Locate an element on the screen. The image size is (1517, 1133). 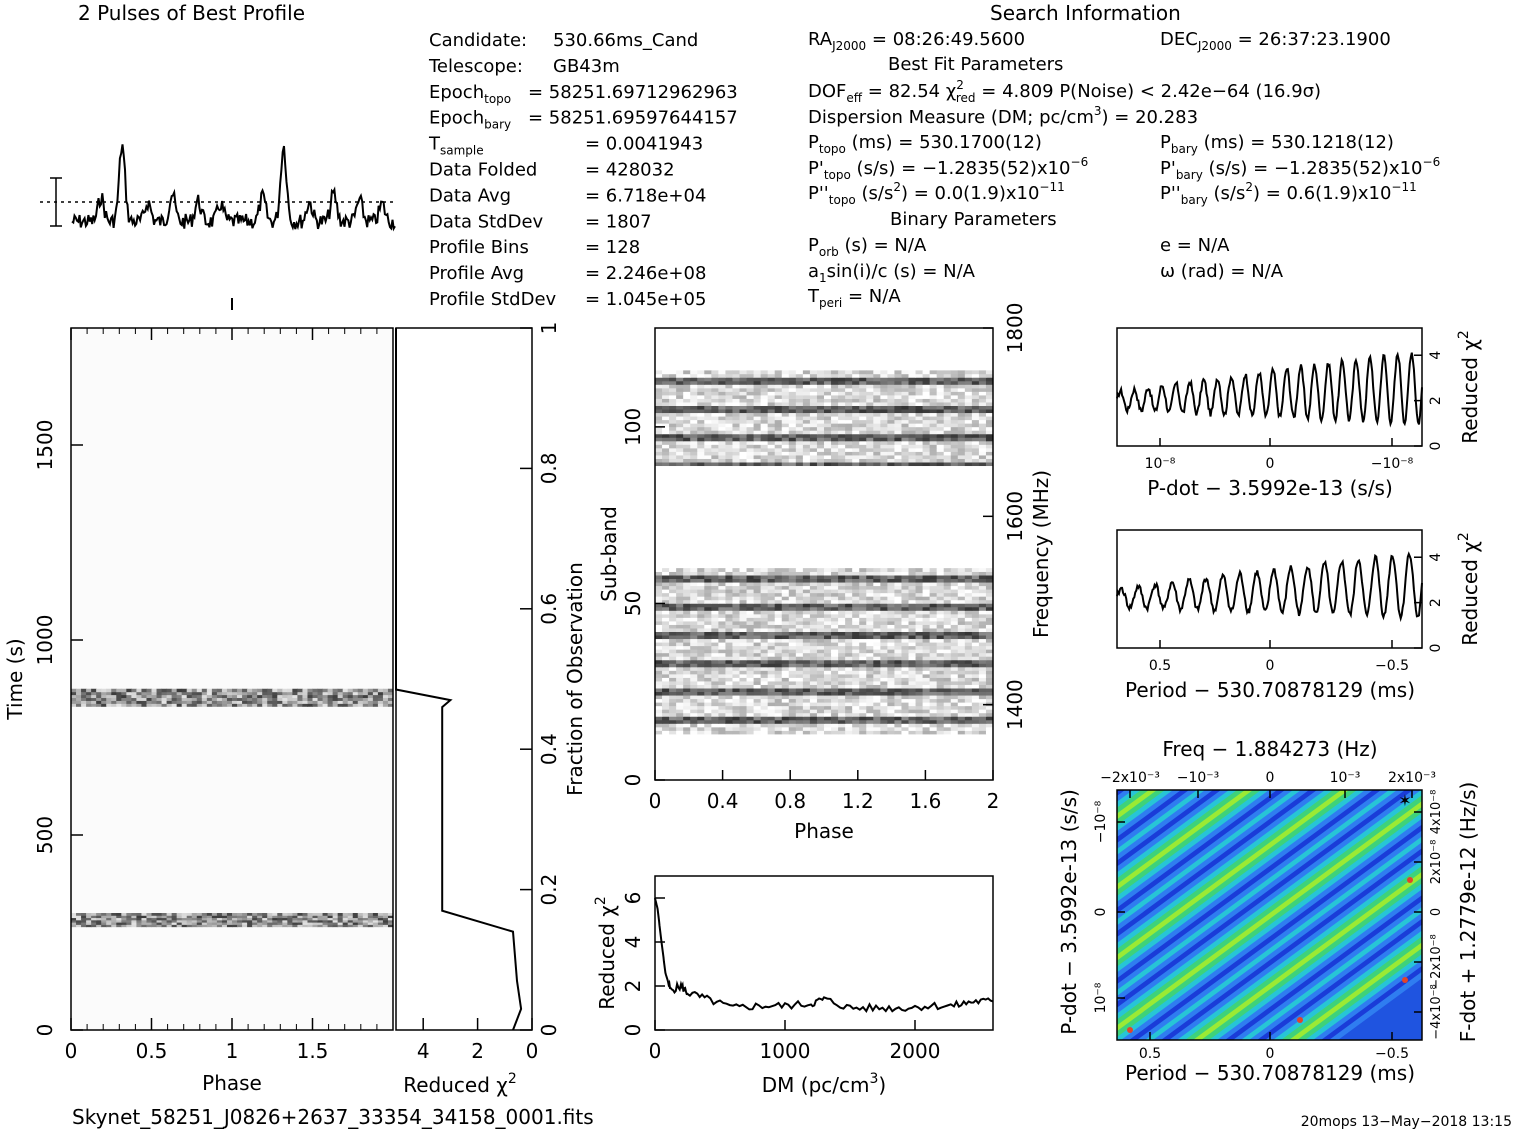
pddot-topo: P''topo (s/s2) = 0.0(1.9)x10−11 is located at coordinates (936, 193).